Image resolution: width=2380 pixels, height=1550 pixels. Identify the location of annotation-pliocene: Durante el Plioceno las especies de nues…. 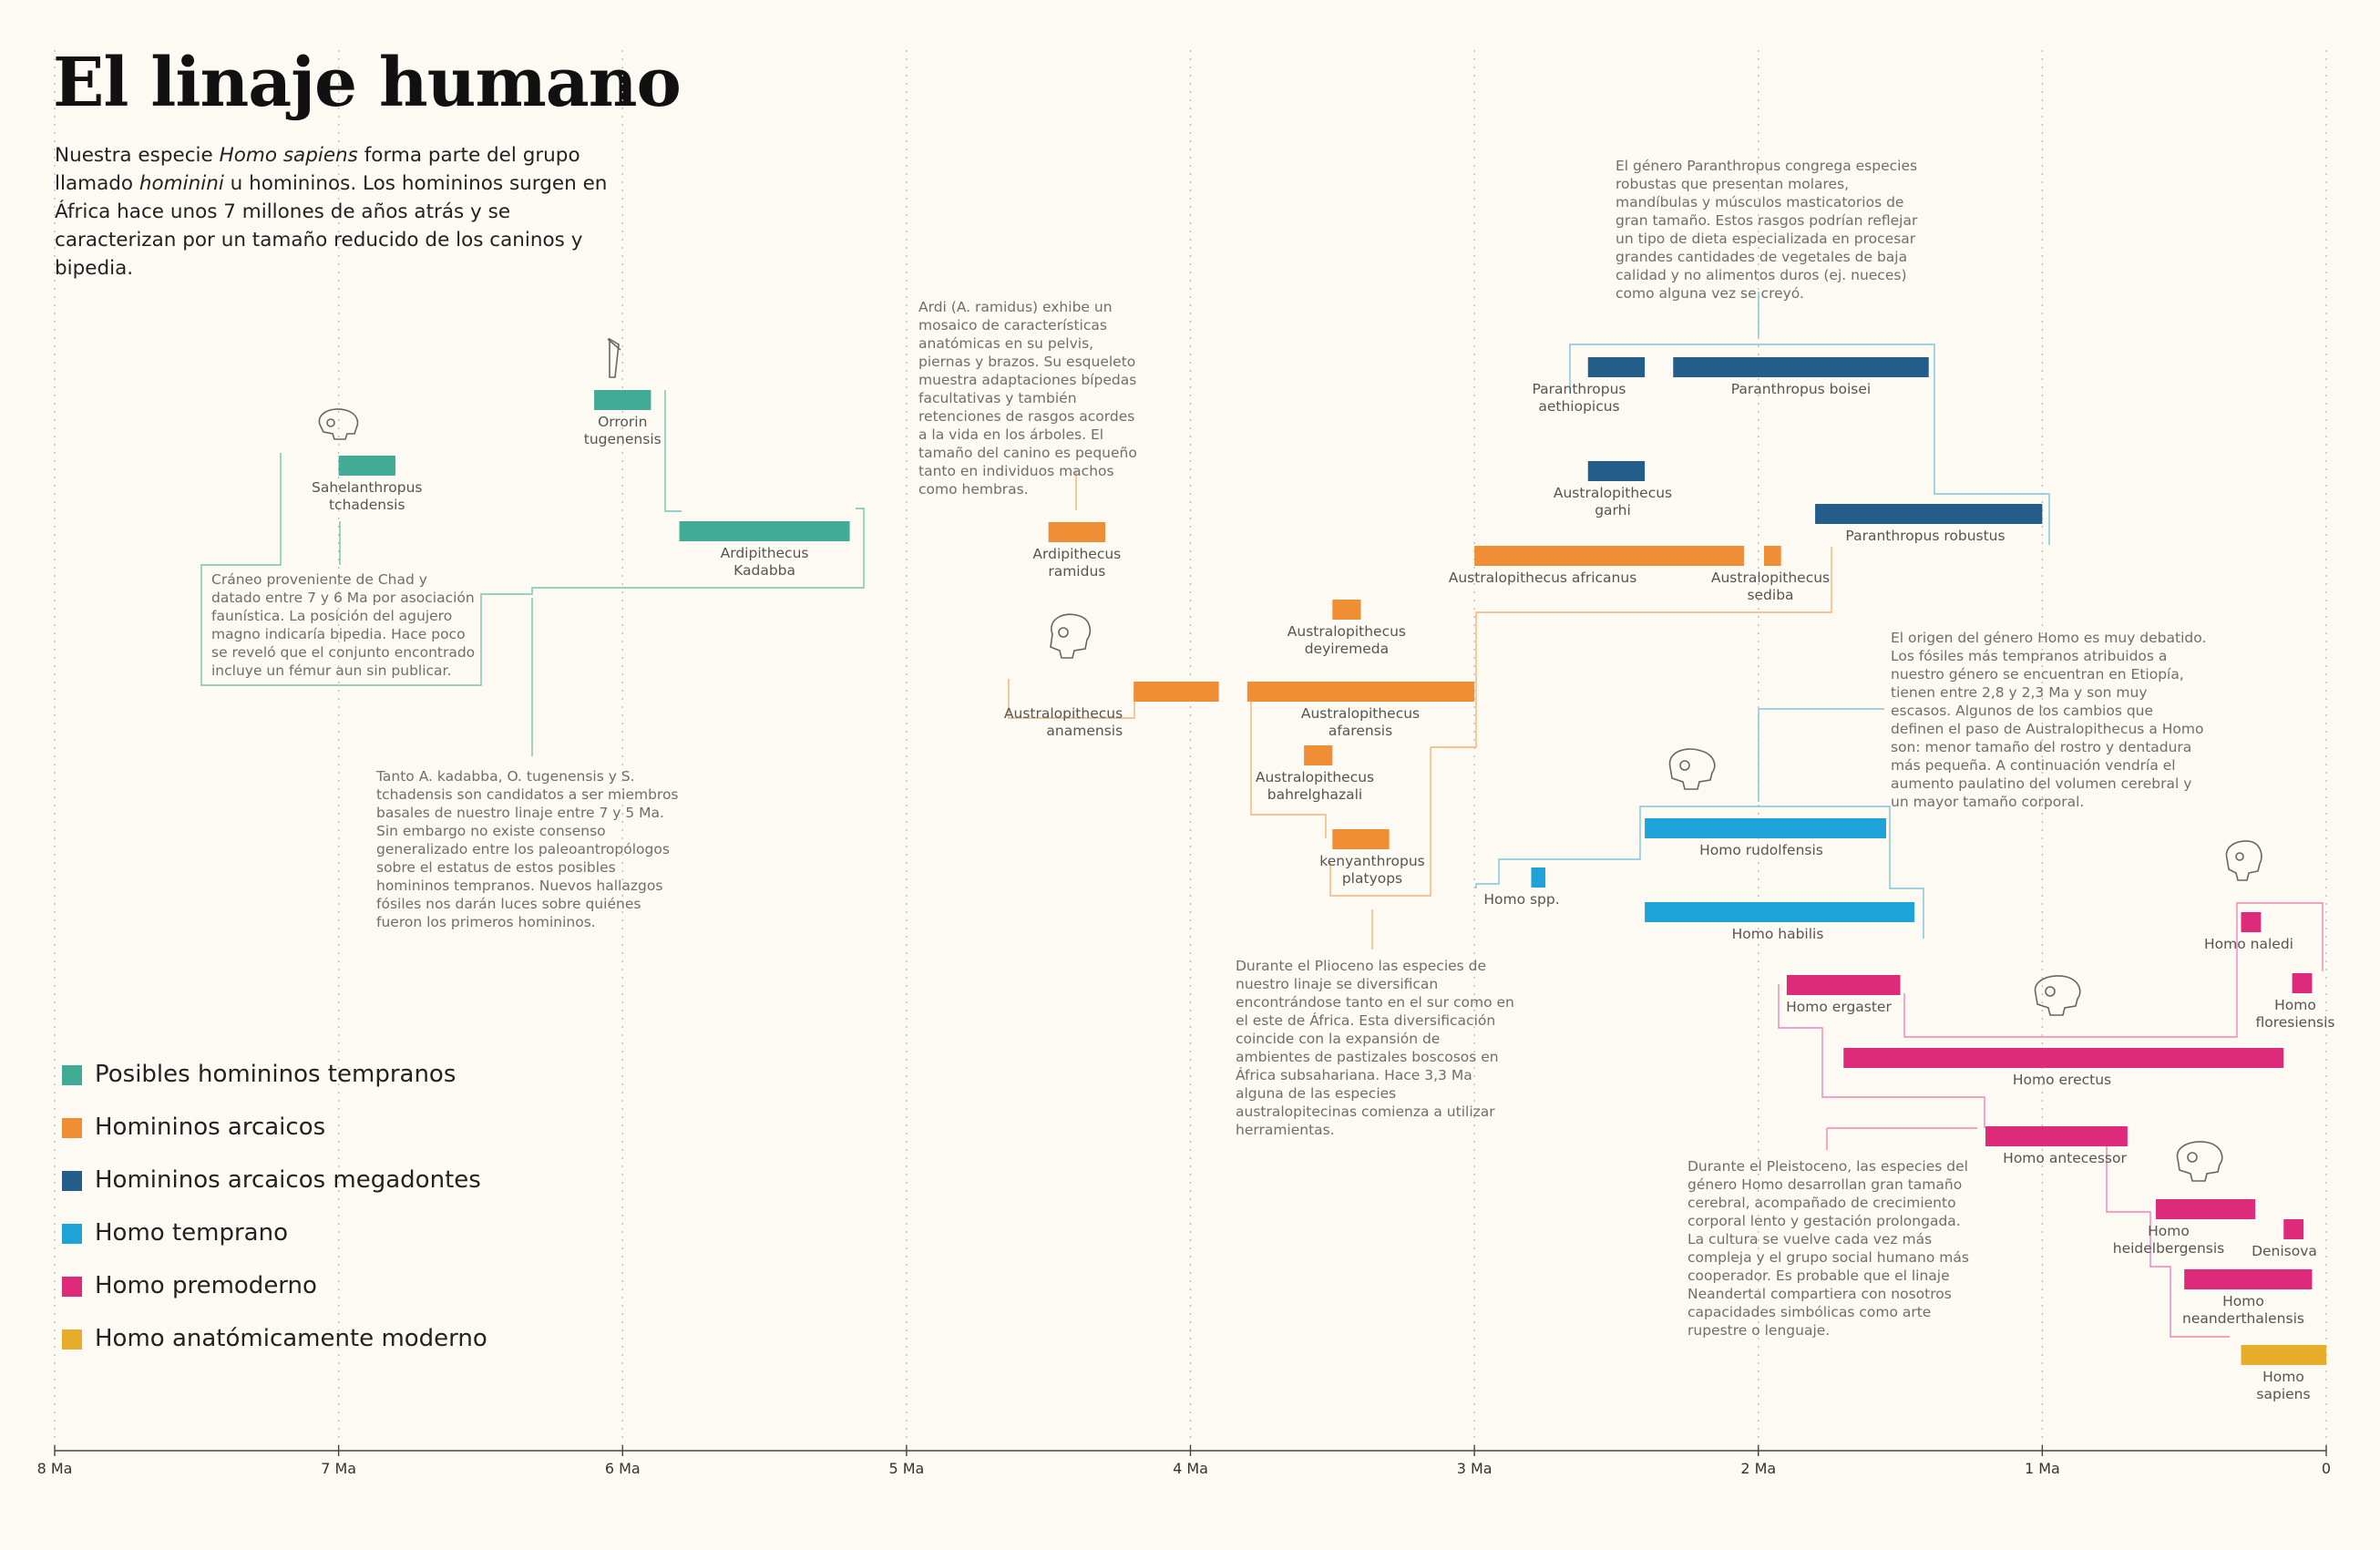
(1375, 1048).